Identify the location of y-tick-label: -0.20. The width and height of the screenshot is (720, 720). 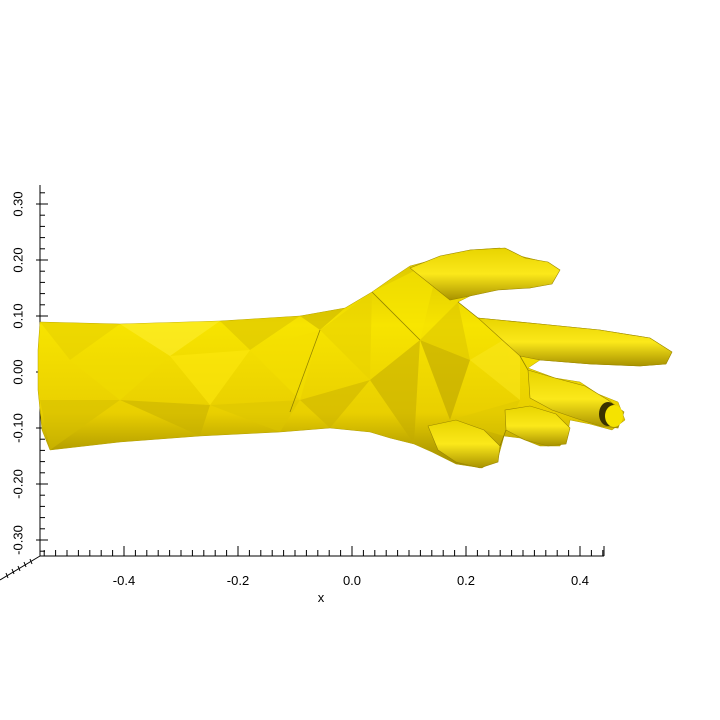
(17, 484).